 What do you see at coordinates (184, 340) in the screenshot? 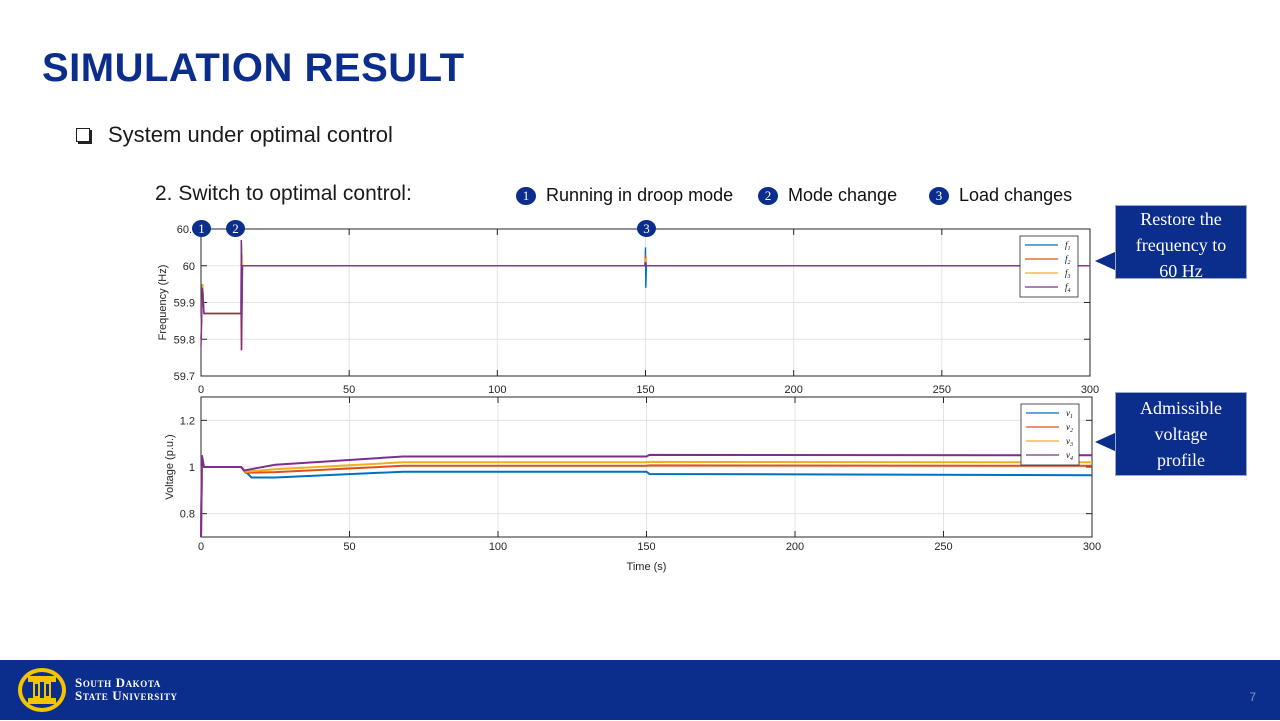
I see `y-tick-label: 59.8` at bounding box center [184, 340].